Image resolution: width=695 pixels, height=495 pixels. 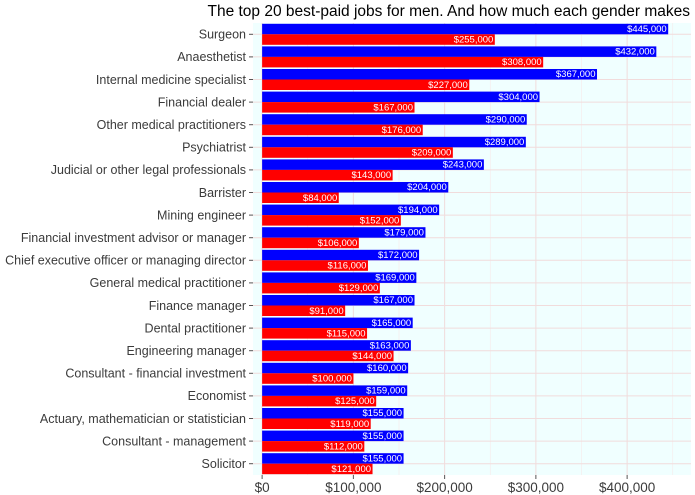 What do you see at coordinates (195, 328) in the screenshot?
I see `category-label: Dental practitioner` at bounding box center [195, 328].